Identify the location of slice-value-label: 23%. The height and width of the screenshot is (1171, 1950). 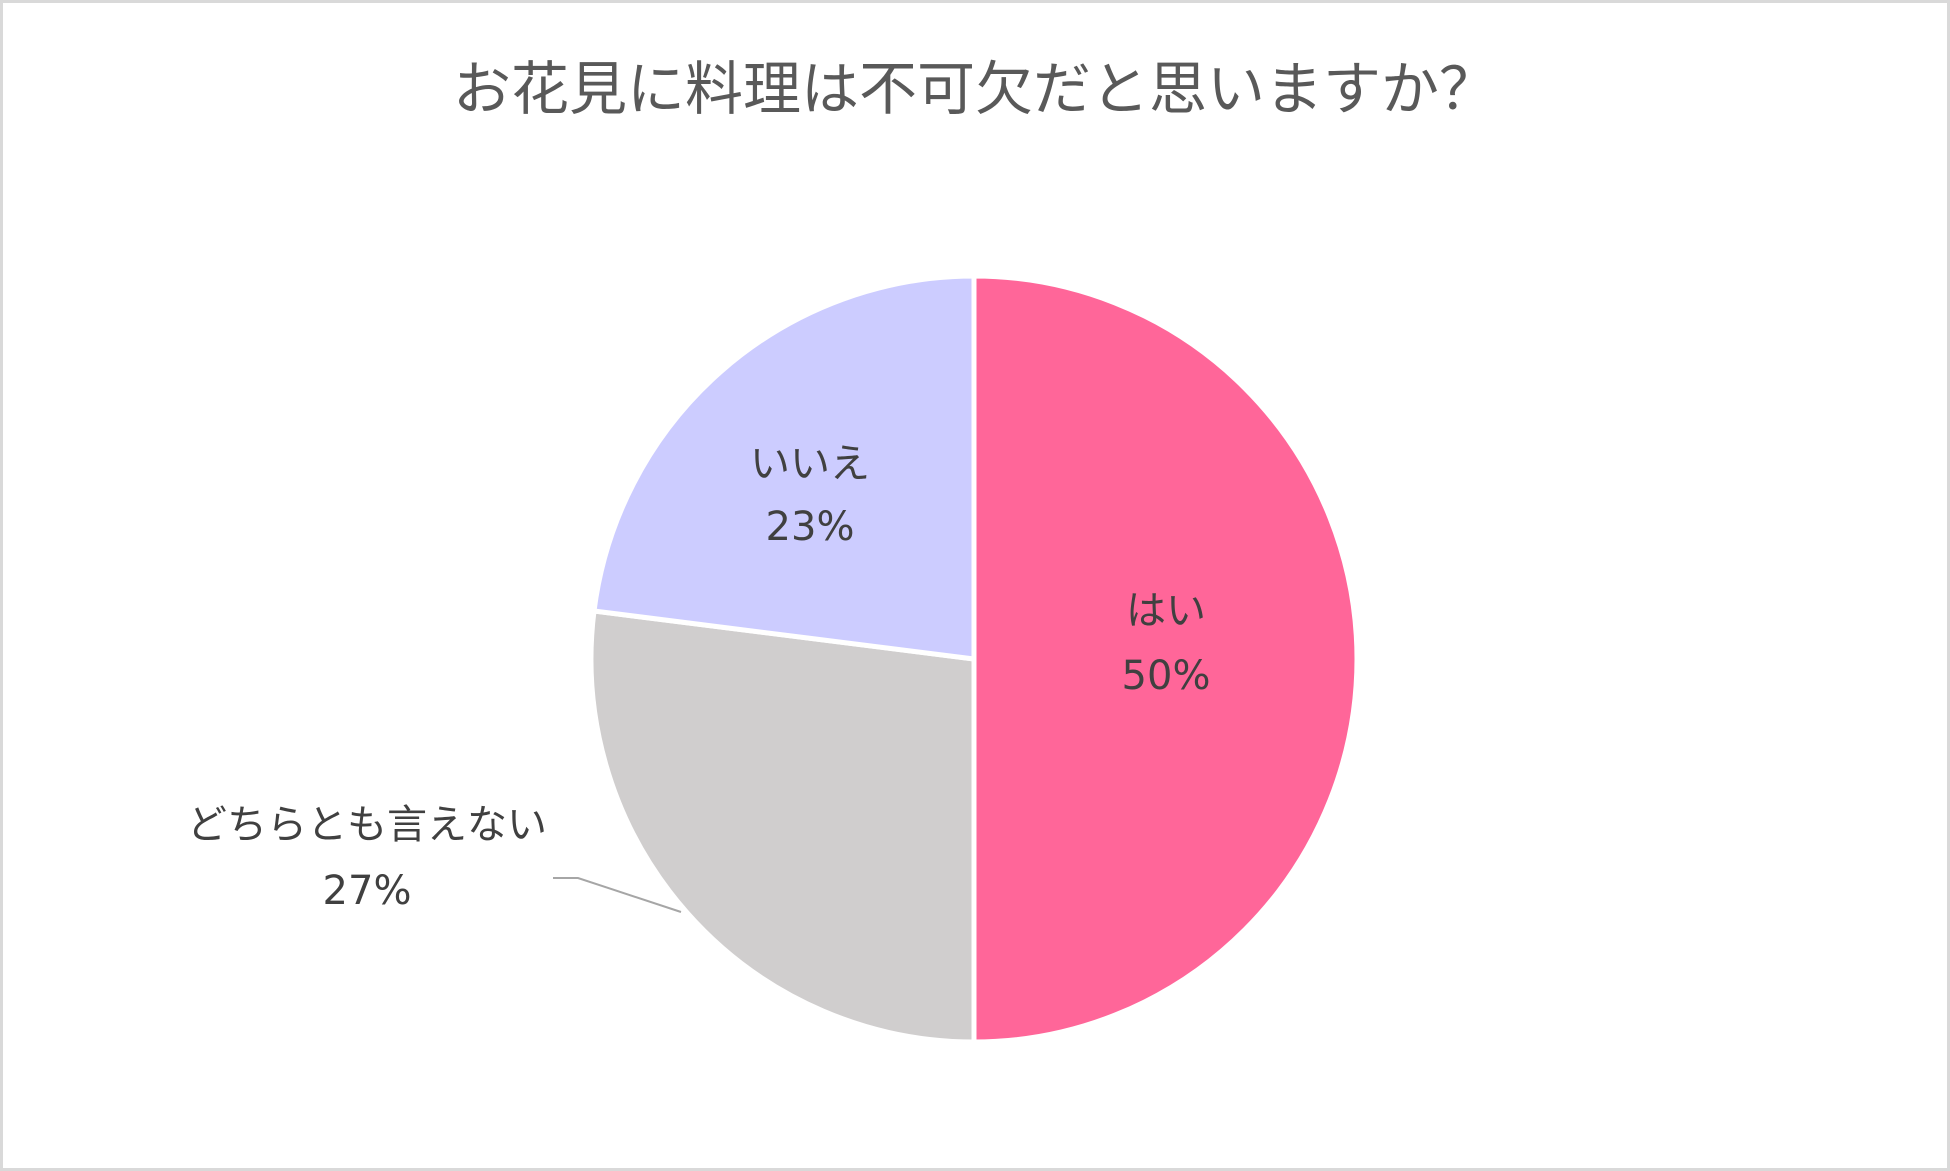
(810, 527).